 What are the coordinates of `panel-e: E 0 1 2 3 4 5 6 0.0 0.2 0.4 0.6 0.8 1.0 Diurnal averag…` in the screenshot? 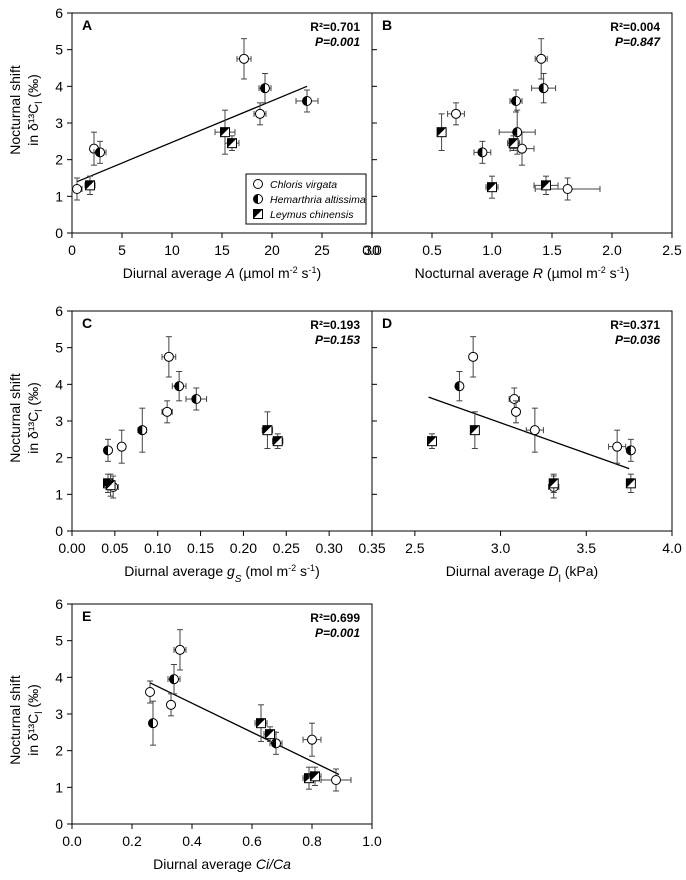 It's located at (218, 734).